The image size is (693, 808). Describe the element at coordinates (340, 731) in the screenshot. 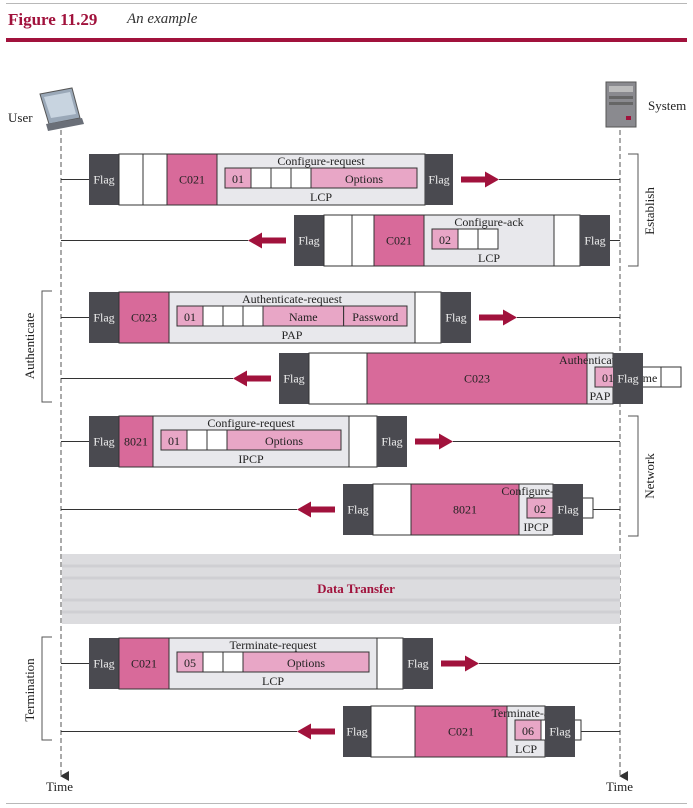

I see `ppp-frame: Flag C021 Terminate-ack LCP 06 Flag` at that location.